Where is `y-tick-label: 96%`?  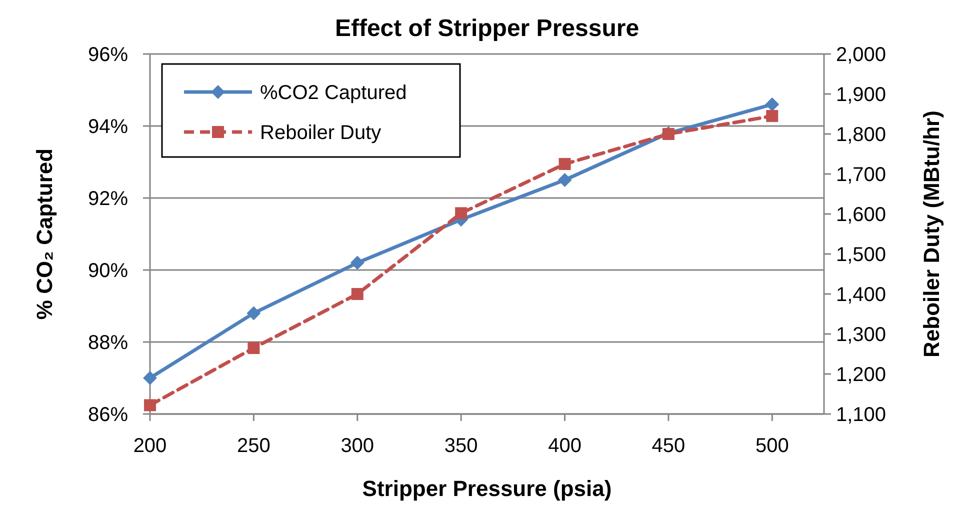 y-tick-label: 96% is located at coordinates (108, 55).